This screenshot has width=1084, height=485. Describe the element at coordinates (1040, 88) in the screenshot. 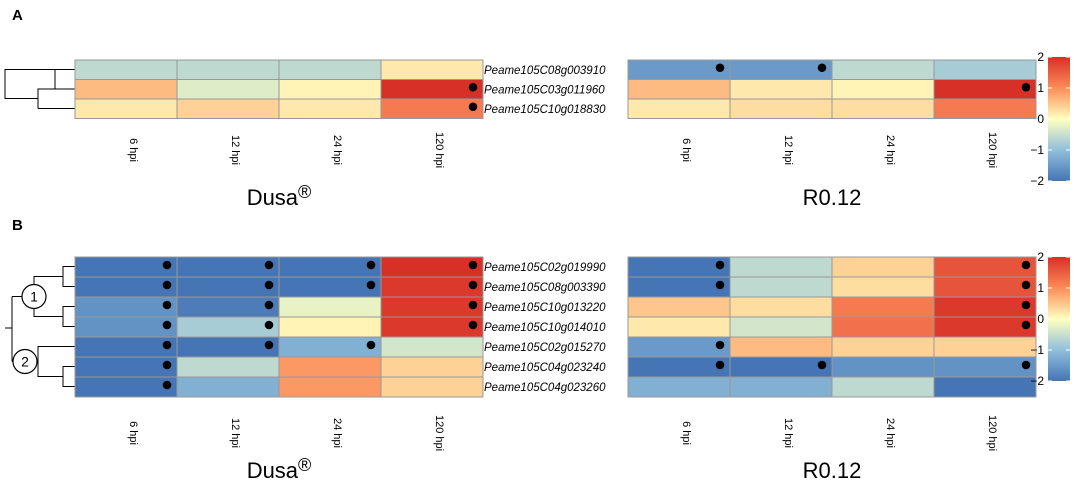

I see `legend-tick-label: 1` at that location.